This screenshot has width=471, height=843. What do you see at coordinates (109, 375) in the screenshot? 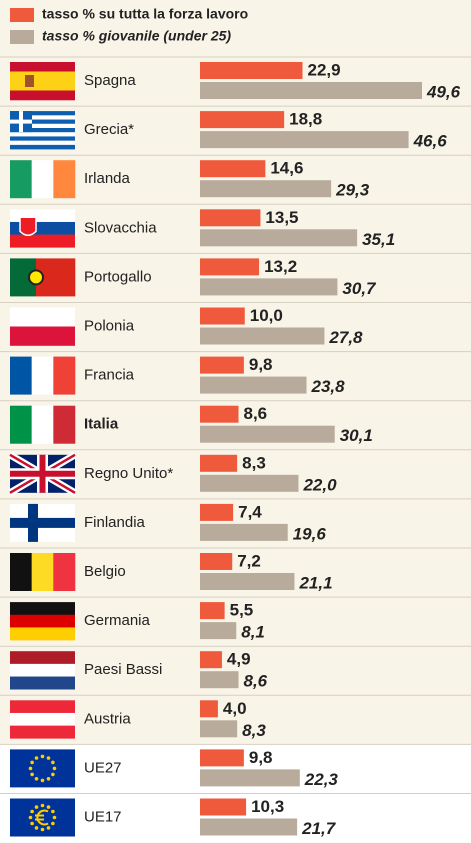
I see `category-label: Francia` at bounding box center [109, 375].